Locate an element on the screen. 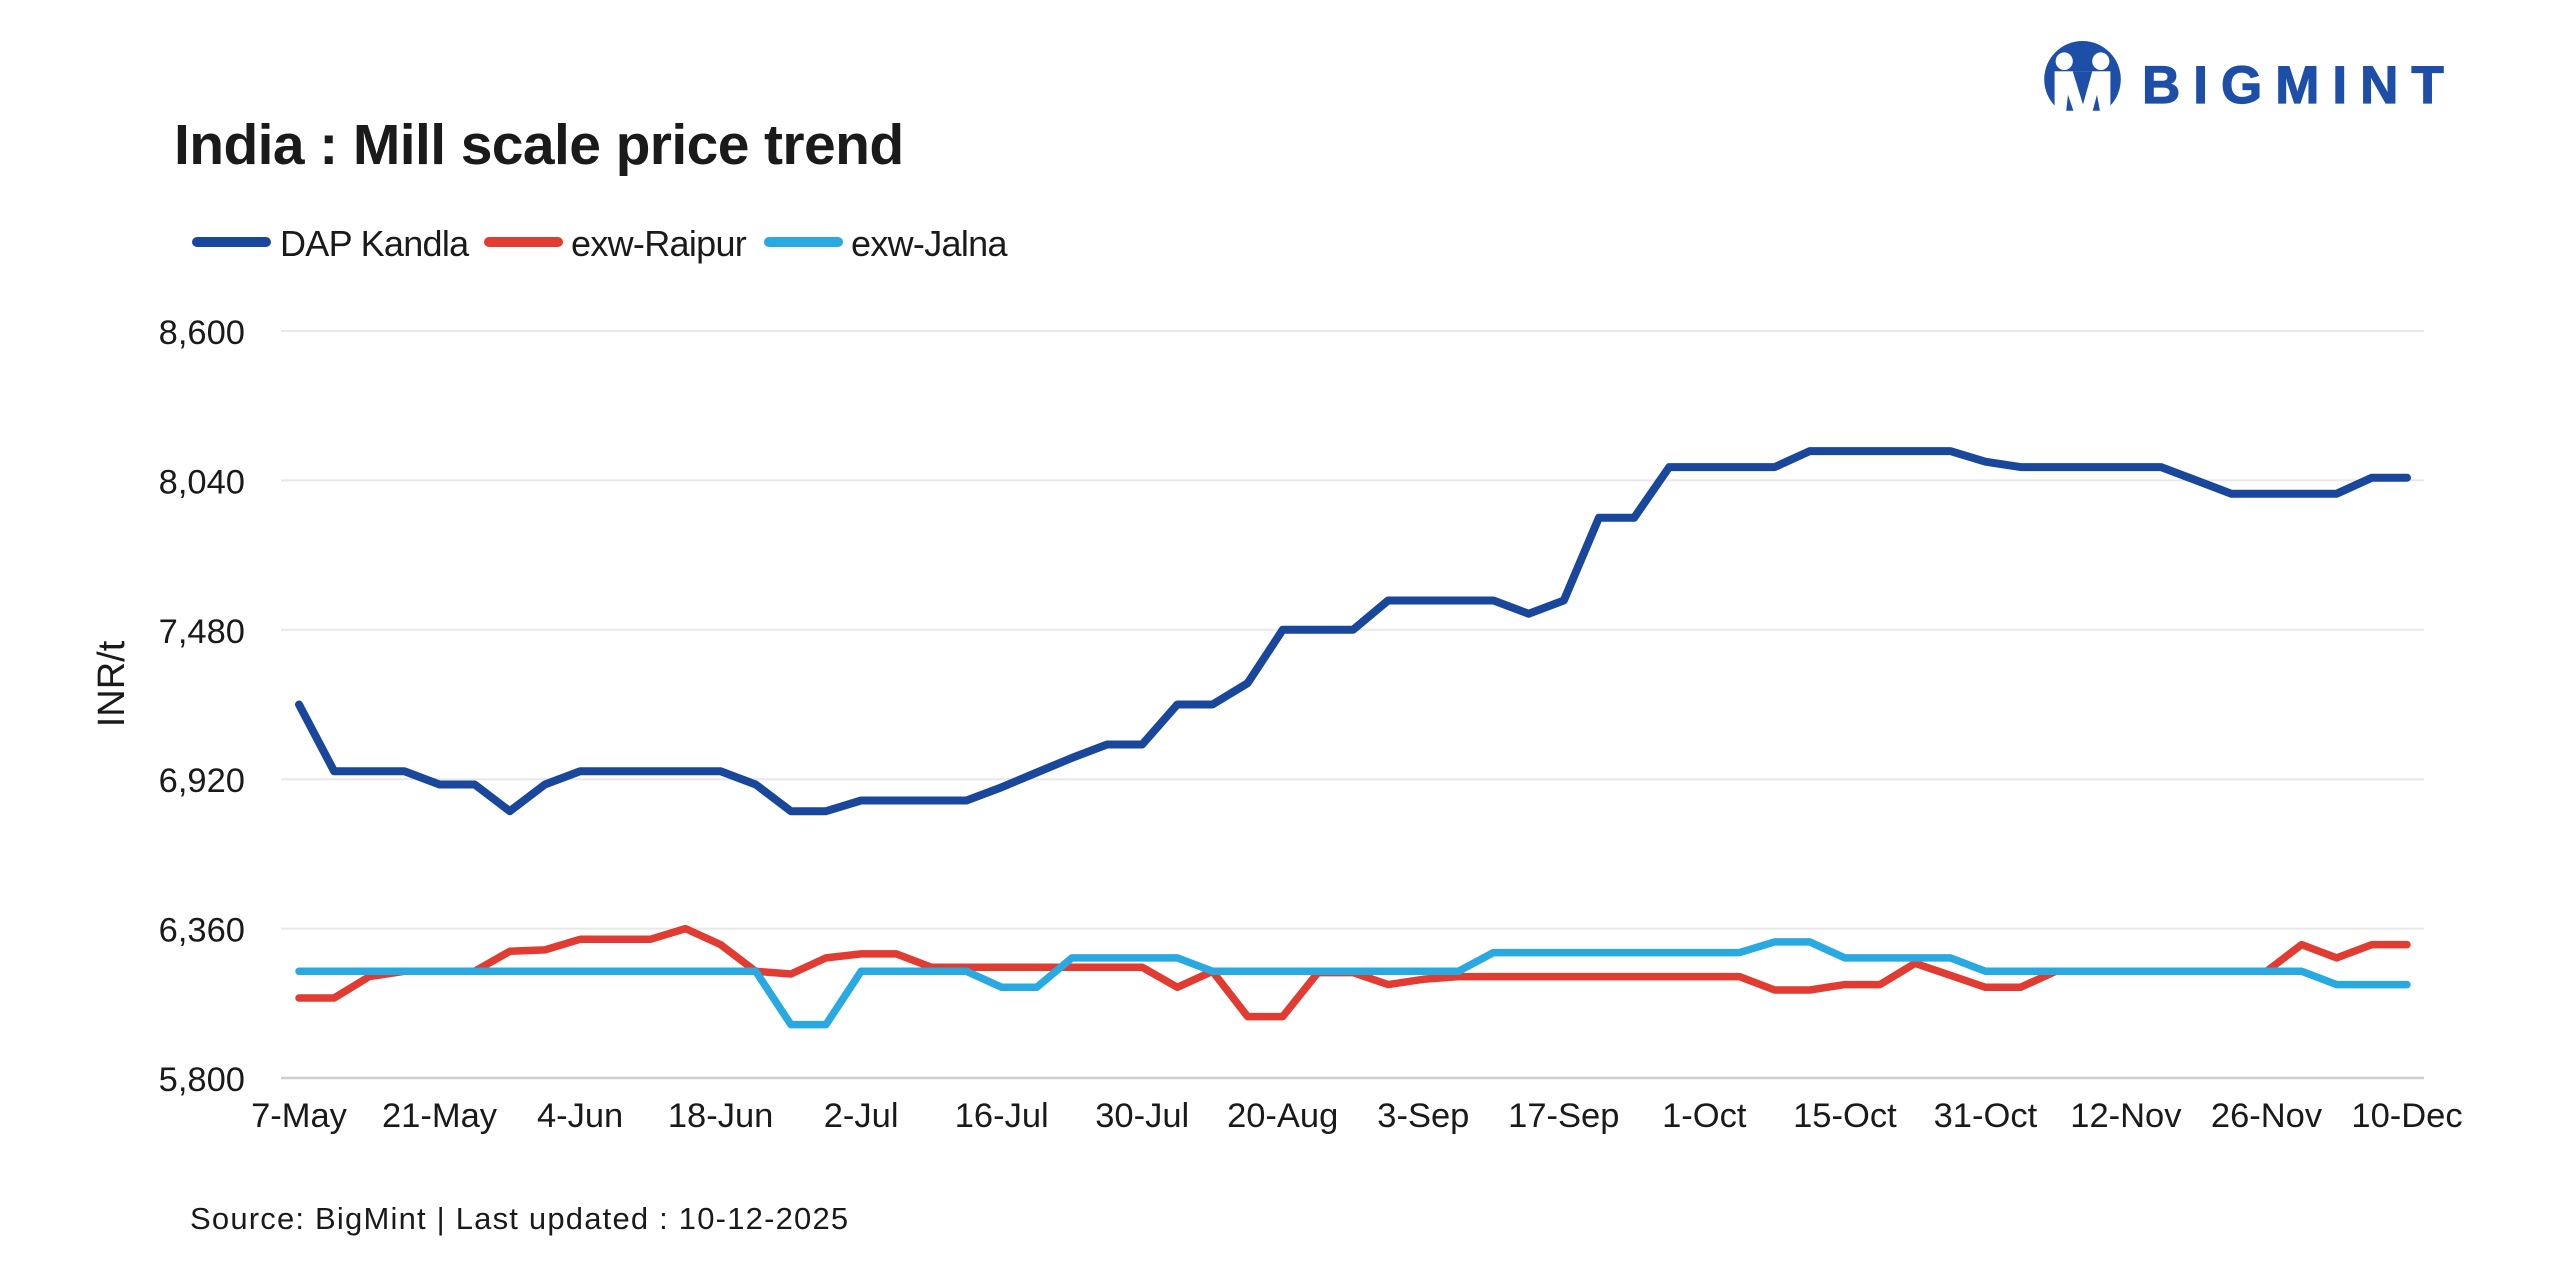 The height and width of the screenshot is (1280, 2560). svg-text: exw-Jalna is located at coordinates (929, 243).